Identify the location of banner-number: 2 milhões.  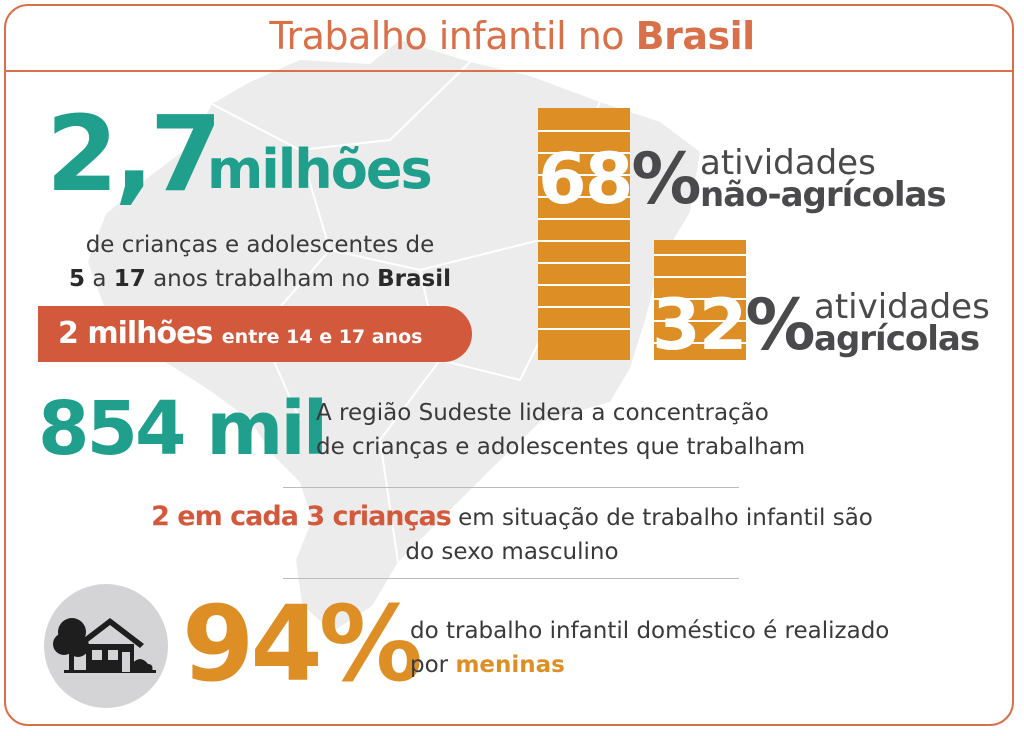
(135, 333).